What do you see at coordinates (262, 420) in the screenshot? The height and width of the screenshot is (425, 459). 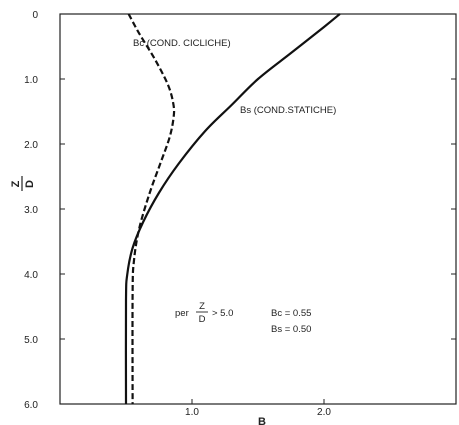 I see `x-axis-label: B` at bounding box center [262, 420].